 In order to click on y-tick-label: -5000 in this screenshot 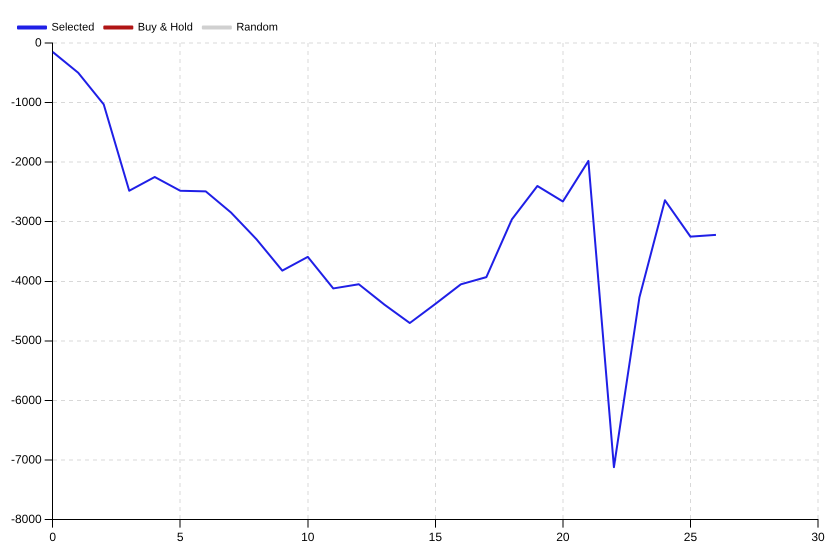, I will do `click(26, 340)`.